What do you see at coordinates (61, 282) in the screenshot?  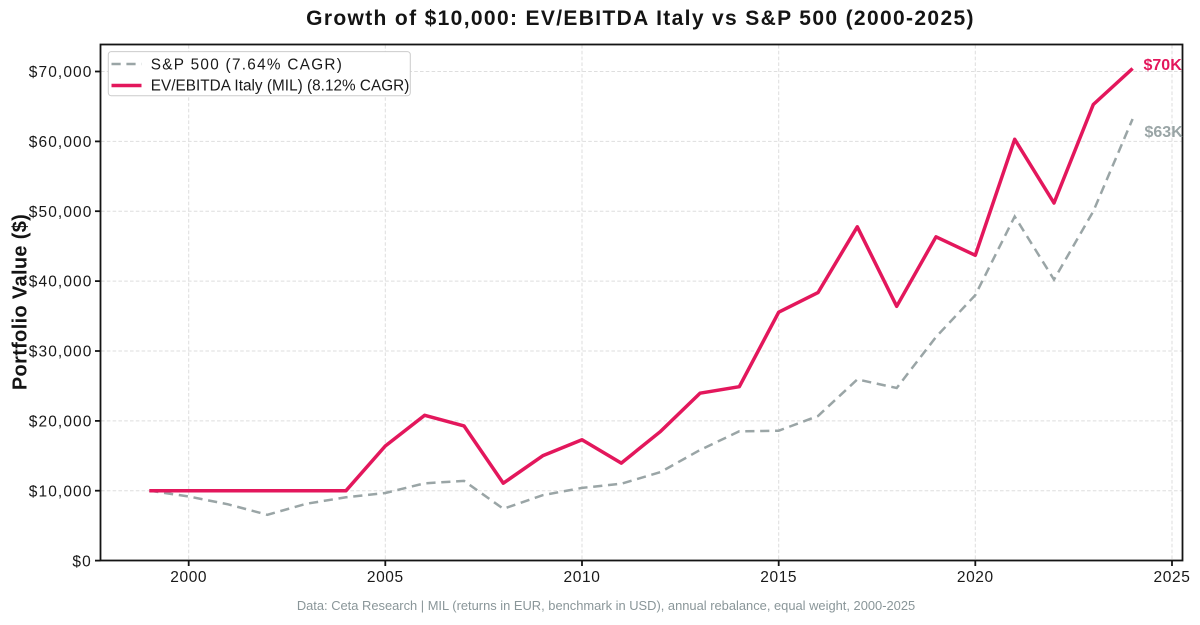 I see `svg-text: $40,000` at bounding box center [61, 282].